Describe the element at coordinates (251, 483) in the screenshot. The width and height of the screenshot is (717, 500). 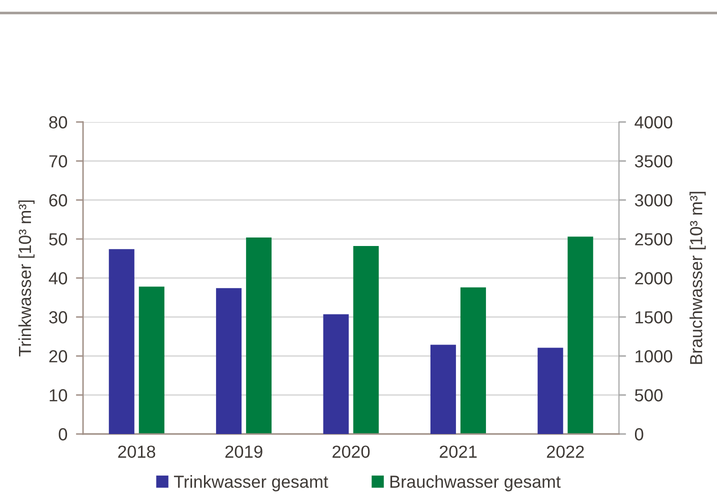
I see `legend-label: Trinkwasser gesamt` at that location.